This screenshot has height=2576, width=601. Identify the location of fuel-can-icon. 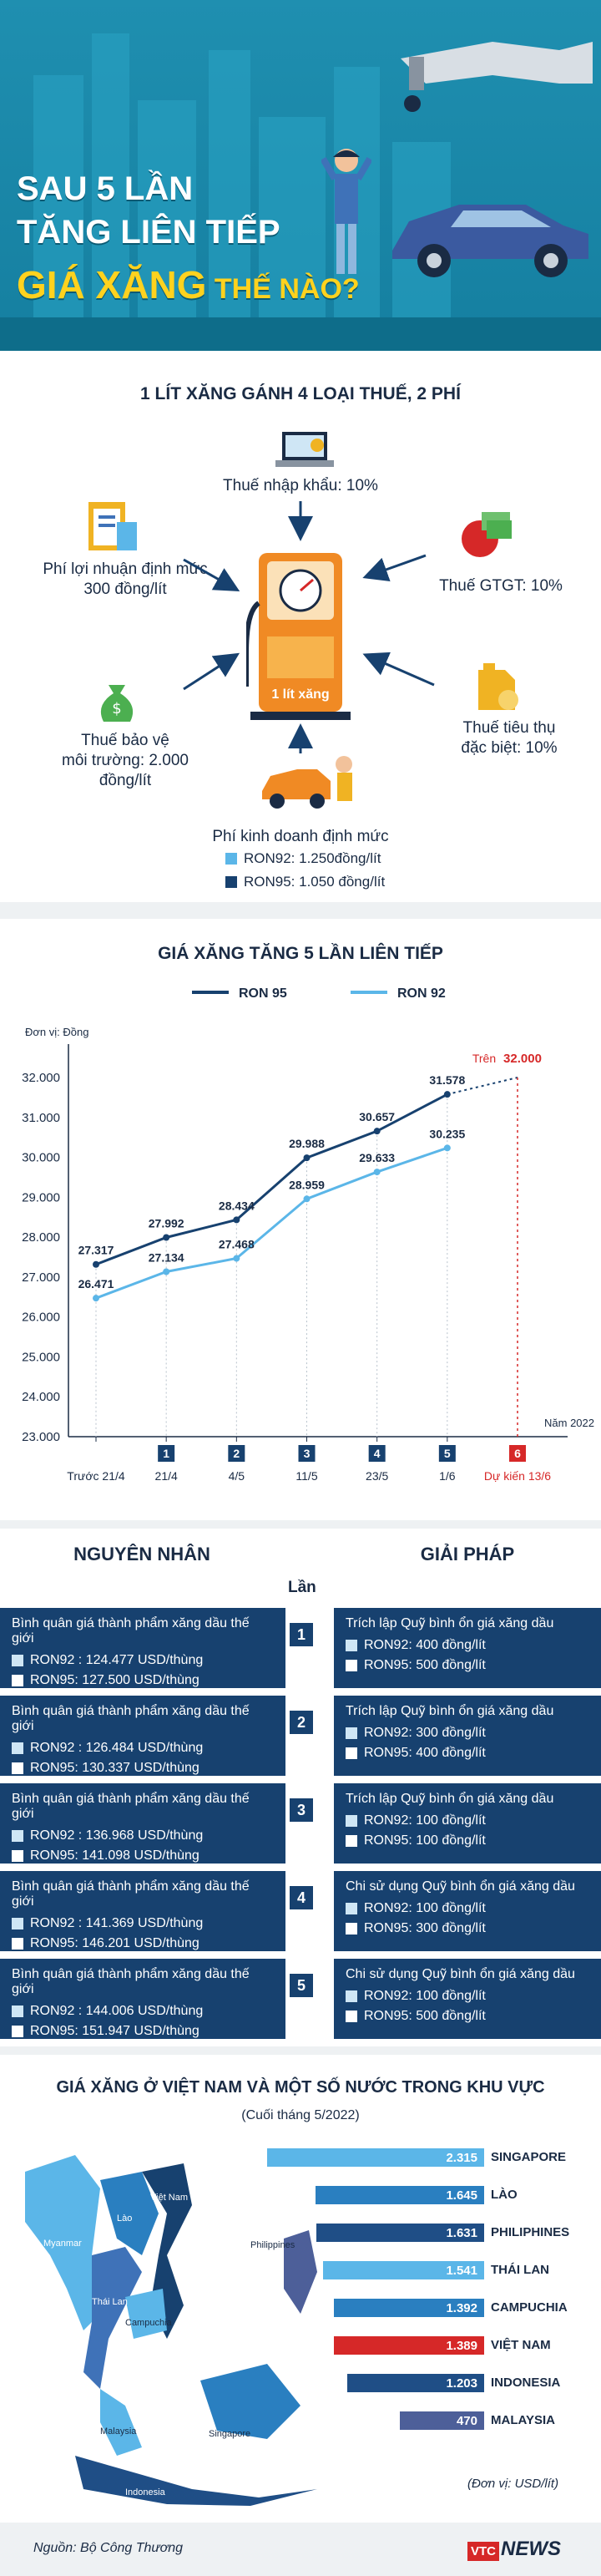
(498, 686).